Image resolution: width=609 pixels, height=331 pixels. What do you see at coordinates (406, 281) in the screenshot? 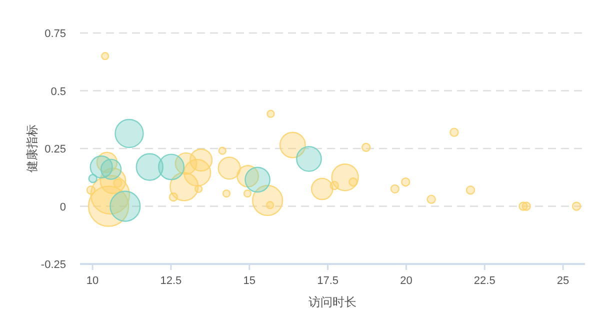
I see `x-tick-label: 20` at bounding box center [406, 281].